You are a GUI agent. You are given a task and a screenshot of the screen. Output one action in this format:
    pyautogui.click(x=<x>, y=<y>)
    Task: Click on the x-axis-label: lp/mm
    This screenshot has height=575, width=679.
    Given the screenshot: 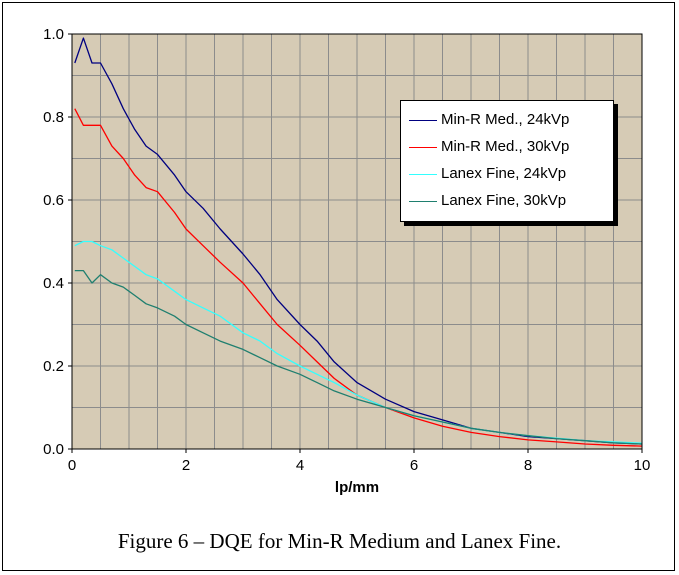 What is the action you would take?
    pyautogui.click(x=357, y=487)
    